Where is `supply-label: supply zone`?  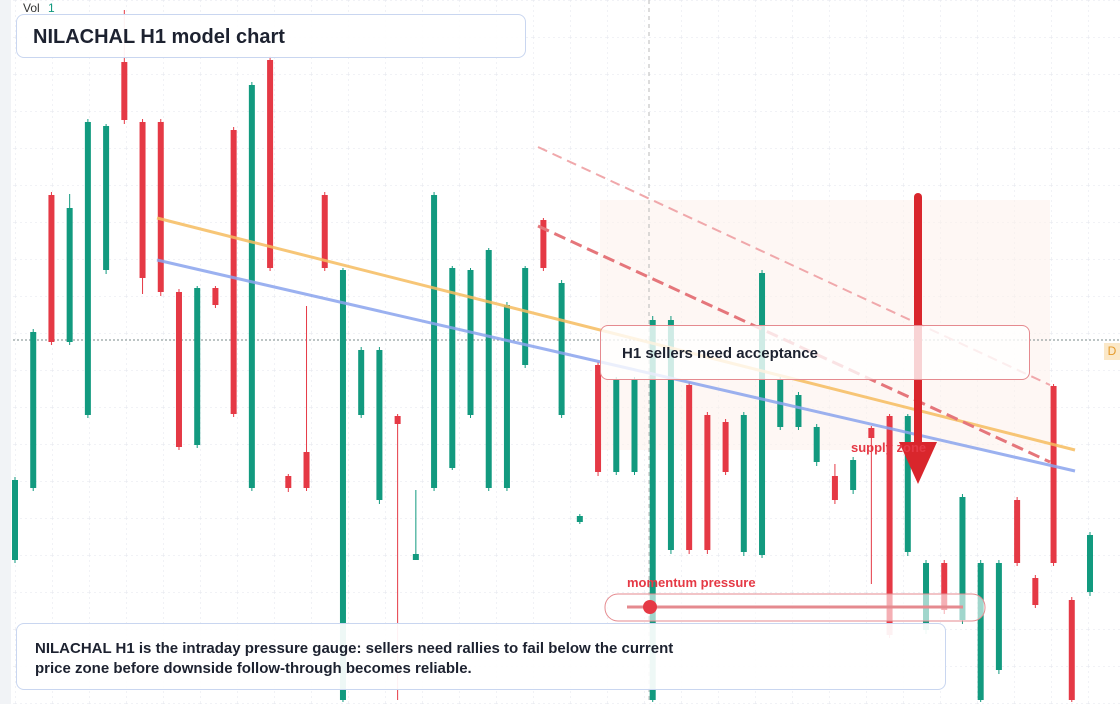
supply-label: supply zone is located at coordinates (889, 447).